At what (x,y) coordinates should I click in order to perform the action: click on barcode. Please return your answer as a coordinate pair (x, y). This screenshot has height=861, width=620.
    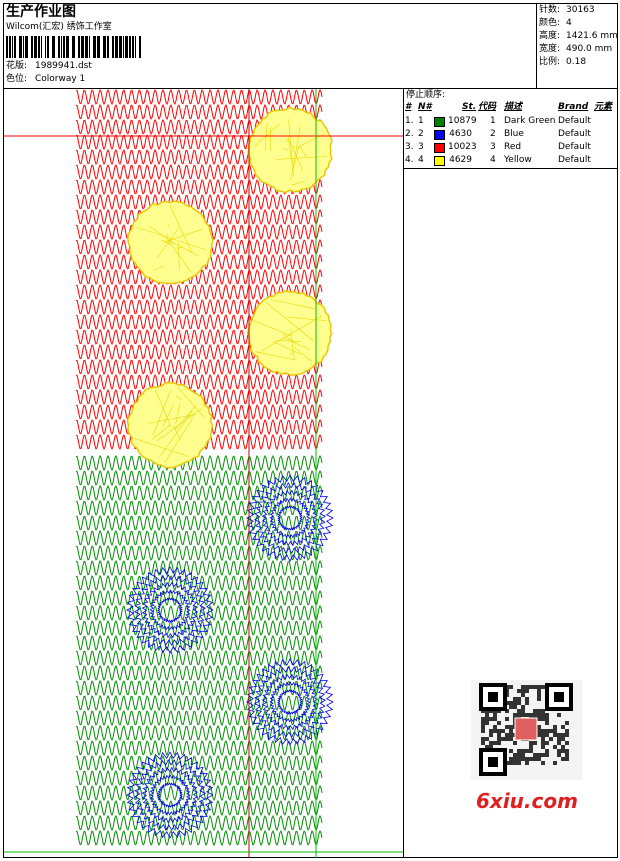
    Looking at the image, I should click on (73, 47).